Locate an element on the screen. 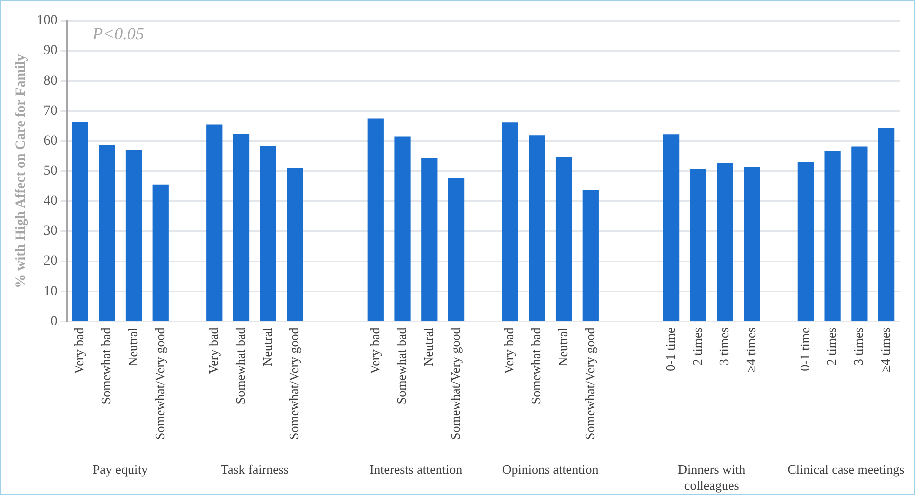  y-tick-label: 30 is located at coordinates (51, 232).